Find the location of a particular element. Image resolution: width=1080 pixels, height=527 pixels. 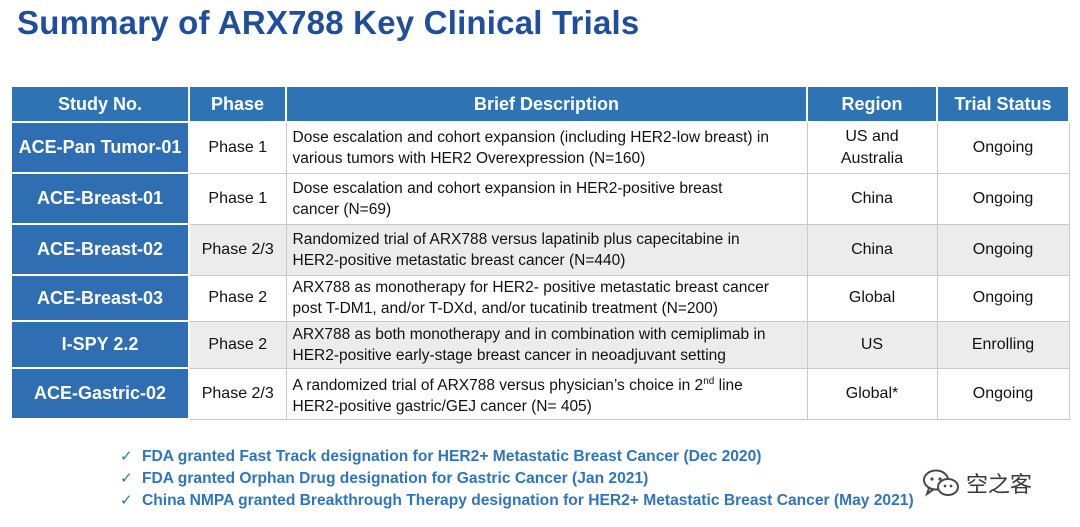

region: Global* is located at coordinates (872, 393).